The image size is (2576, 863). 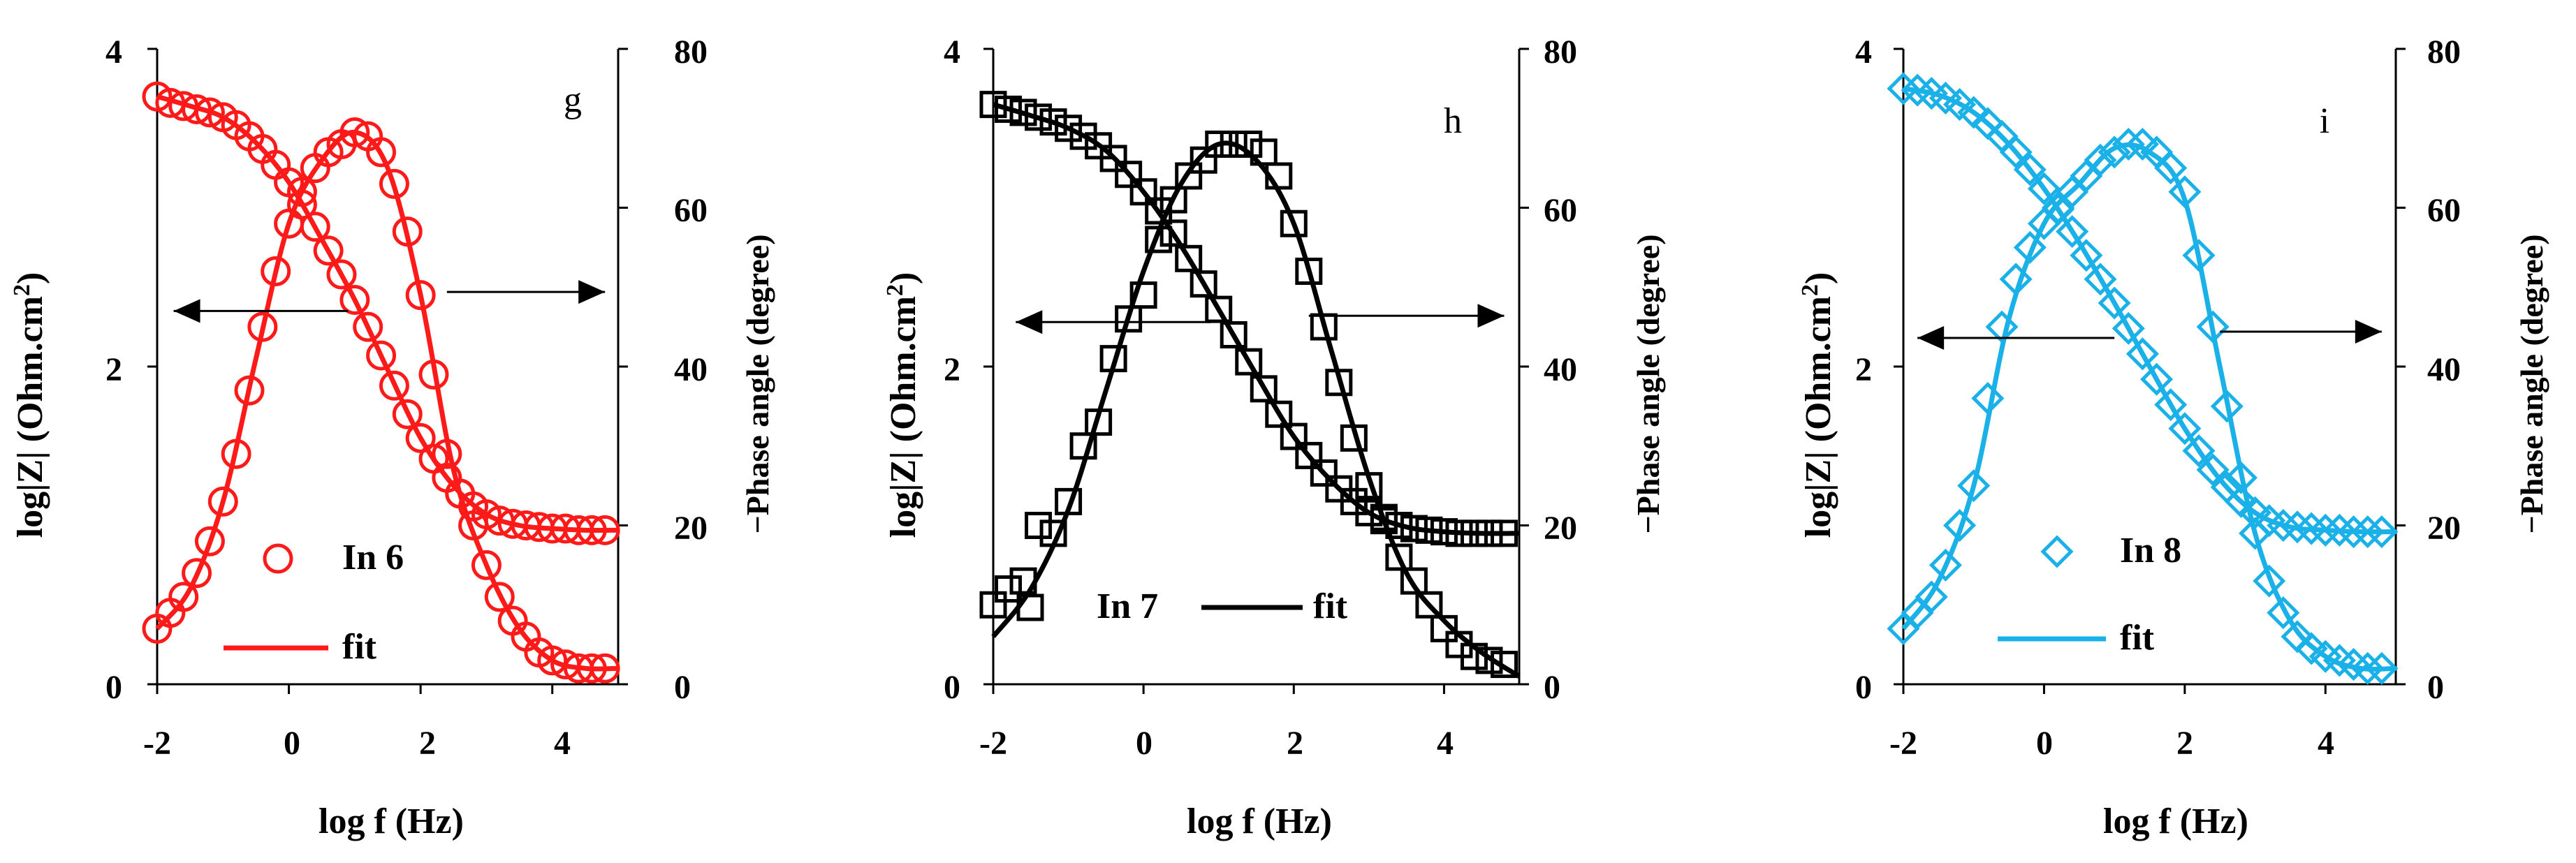 What do you see at coordinates (1863, 52) in the screenshot?
I see `panel-i-y-left-tick: 4` at bounding box center [1863, 52].